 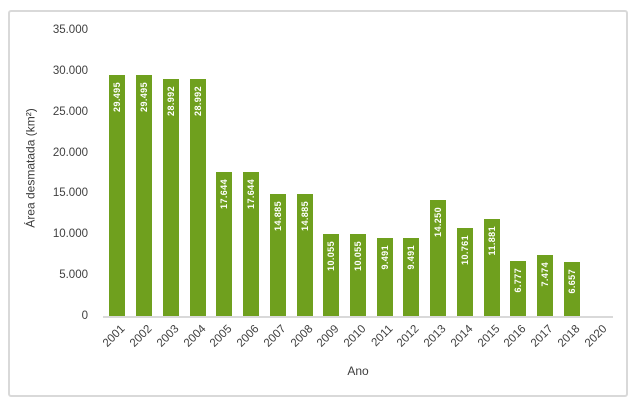 I want to click on bar-2003: 28.992, so click(x=170, y=197).